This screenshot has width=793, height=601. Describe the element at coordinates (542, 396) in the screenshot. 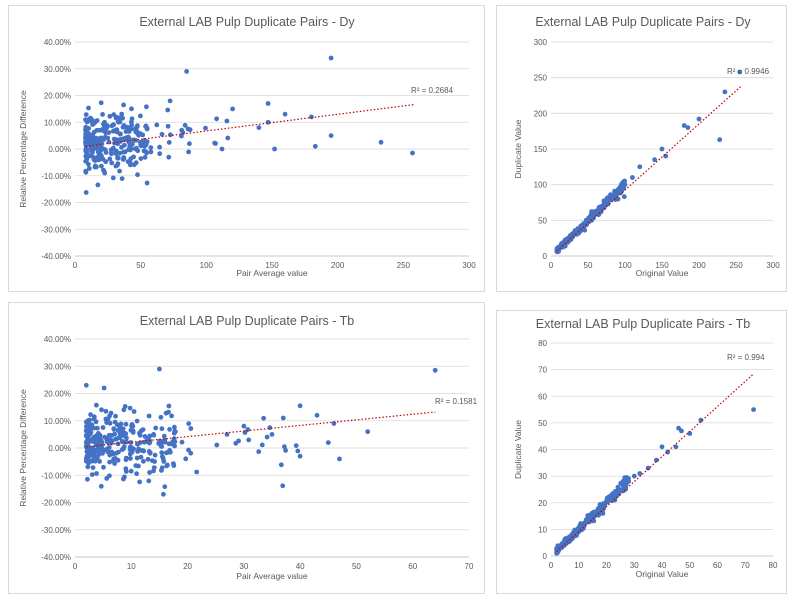

I see `y-tick-label: 60` at that location.